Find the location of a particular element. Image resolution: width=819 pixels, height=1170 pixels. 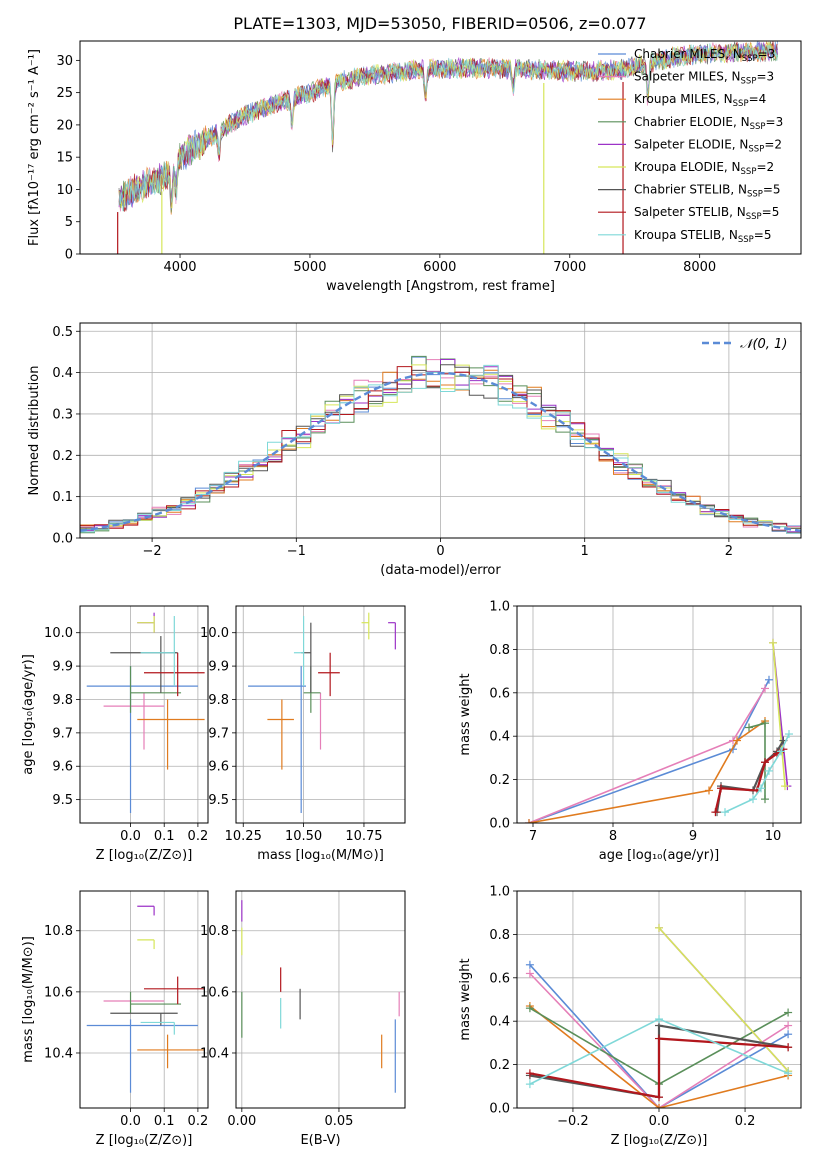

x-tick-label: 10.50 is located at coordinates (303, 836).